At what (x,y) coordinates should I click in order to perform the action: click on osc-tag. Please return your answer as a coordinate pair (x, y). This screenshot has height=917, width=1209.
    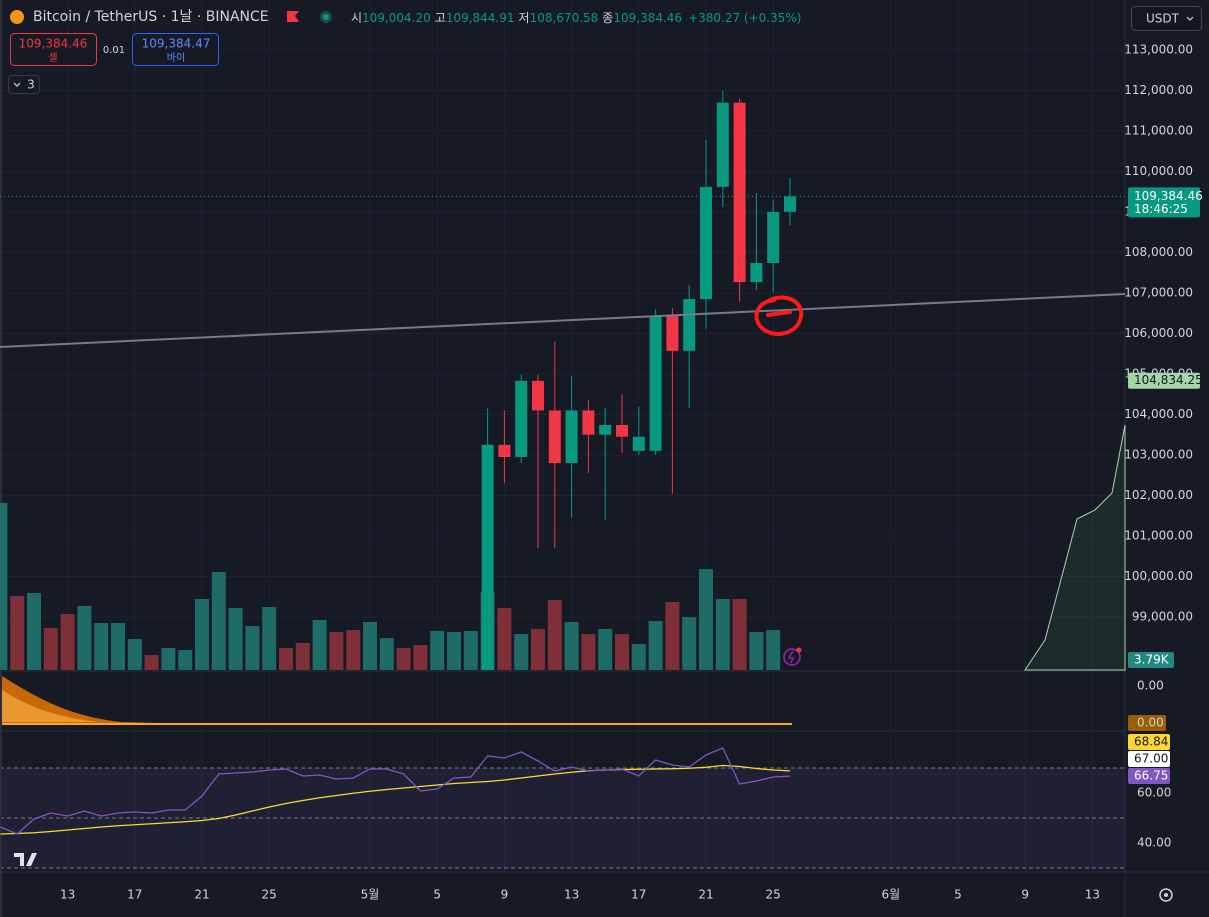
    Looking at the image, I should click on (1147, 723).